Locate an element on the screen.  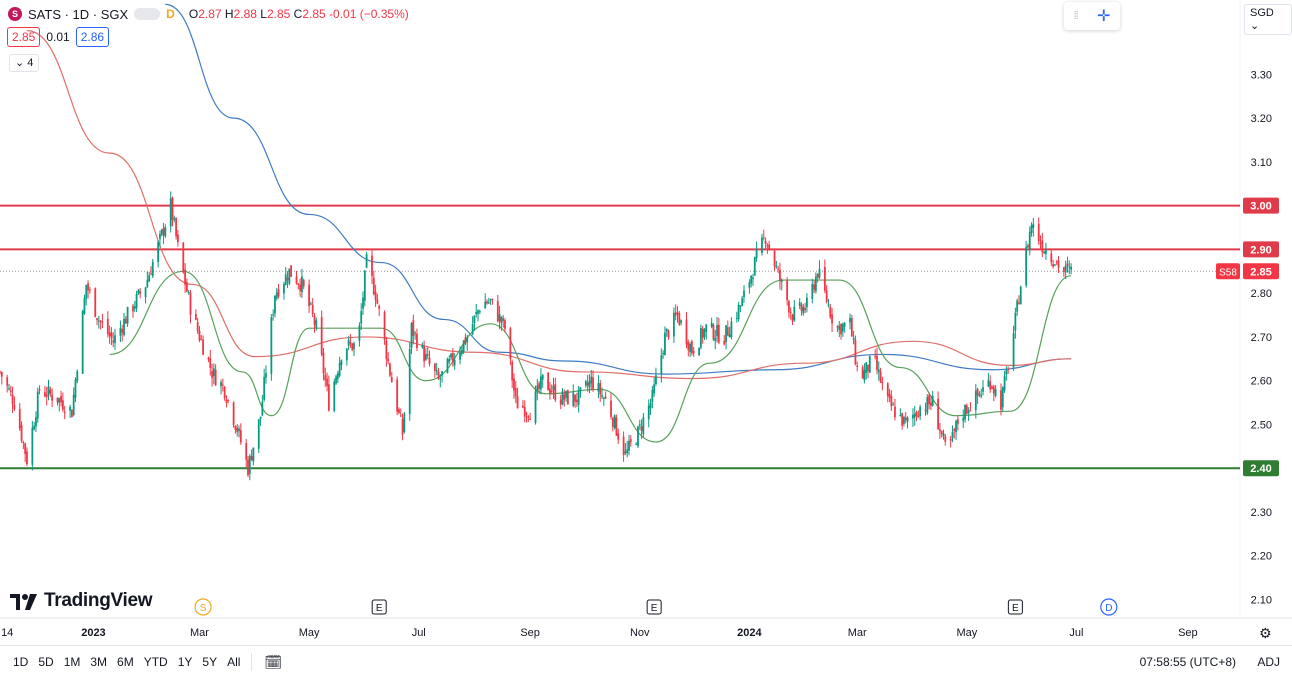
price-tick-label: 3.10 is located at coordinates (1261, 163).